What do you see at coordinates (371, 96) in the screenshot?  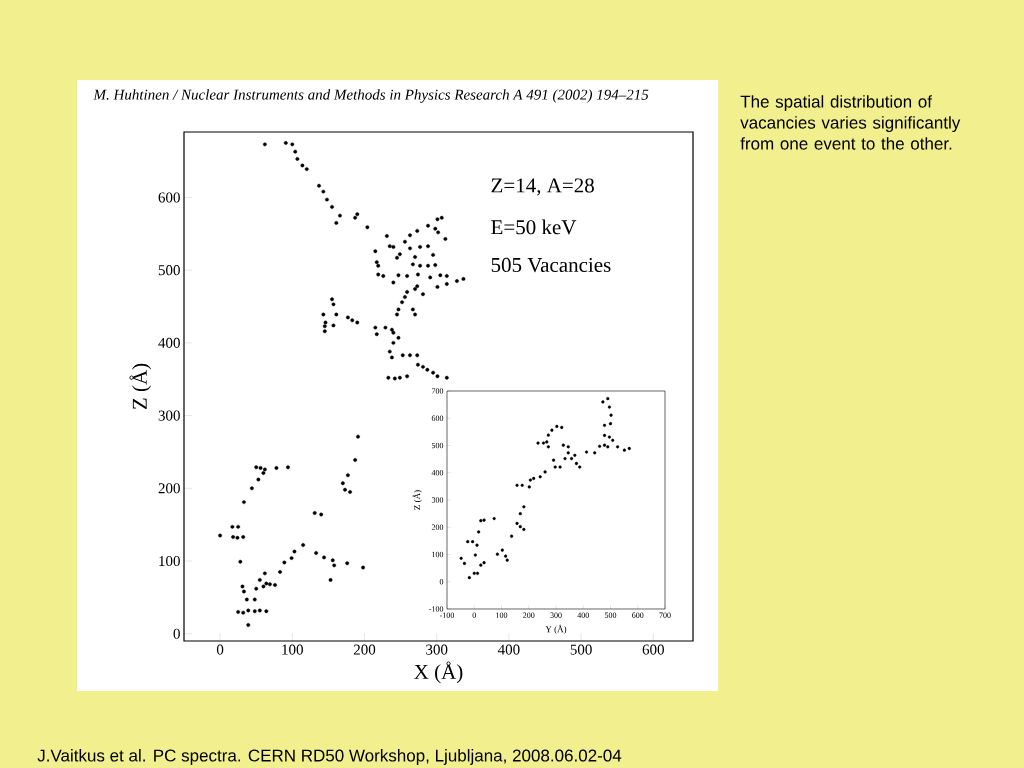 I see `chart-title: M. Huhtinen / Nuclear Instruments and Methods in Physics Research A 491 (2002) 194–215` at bounding box center [371, 96].